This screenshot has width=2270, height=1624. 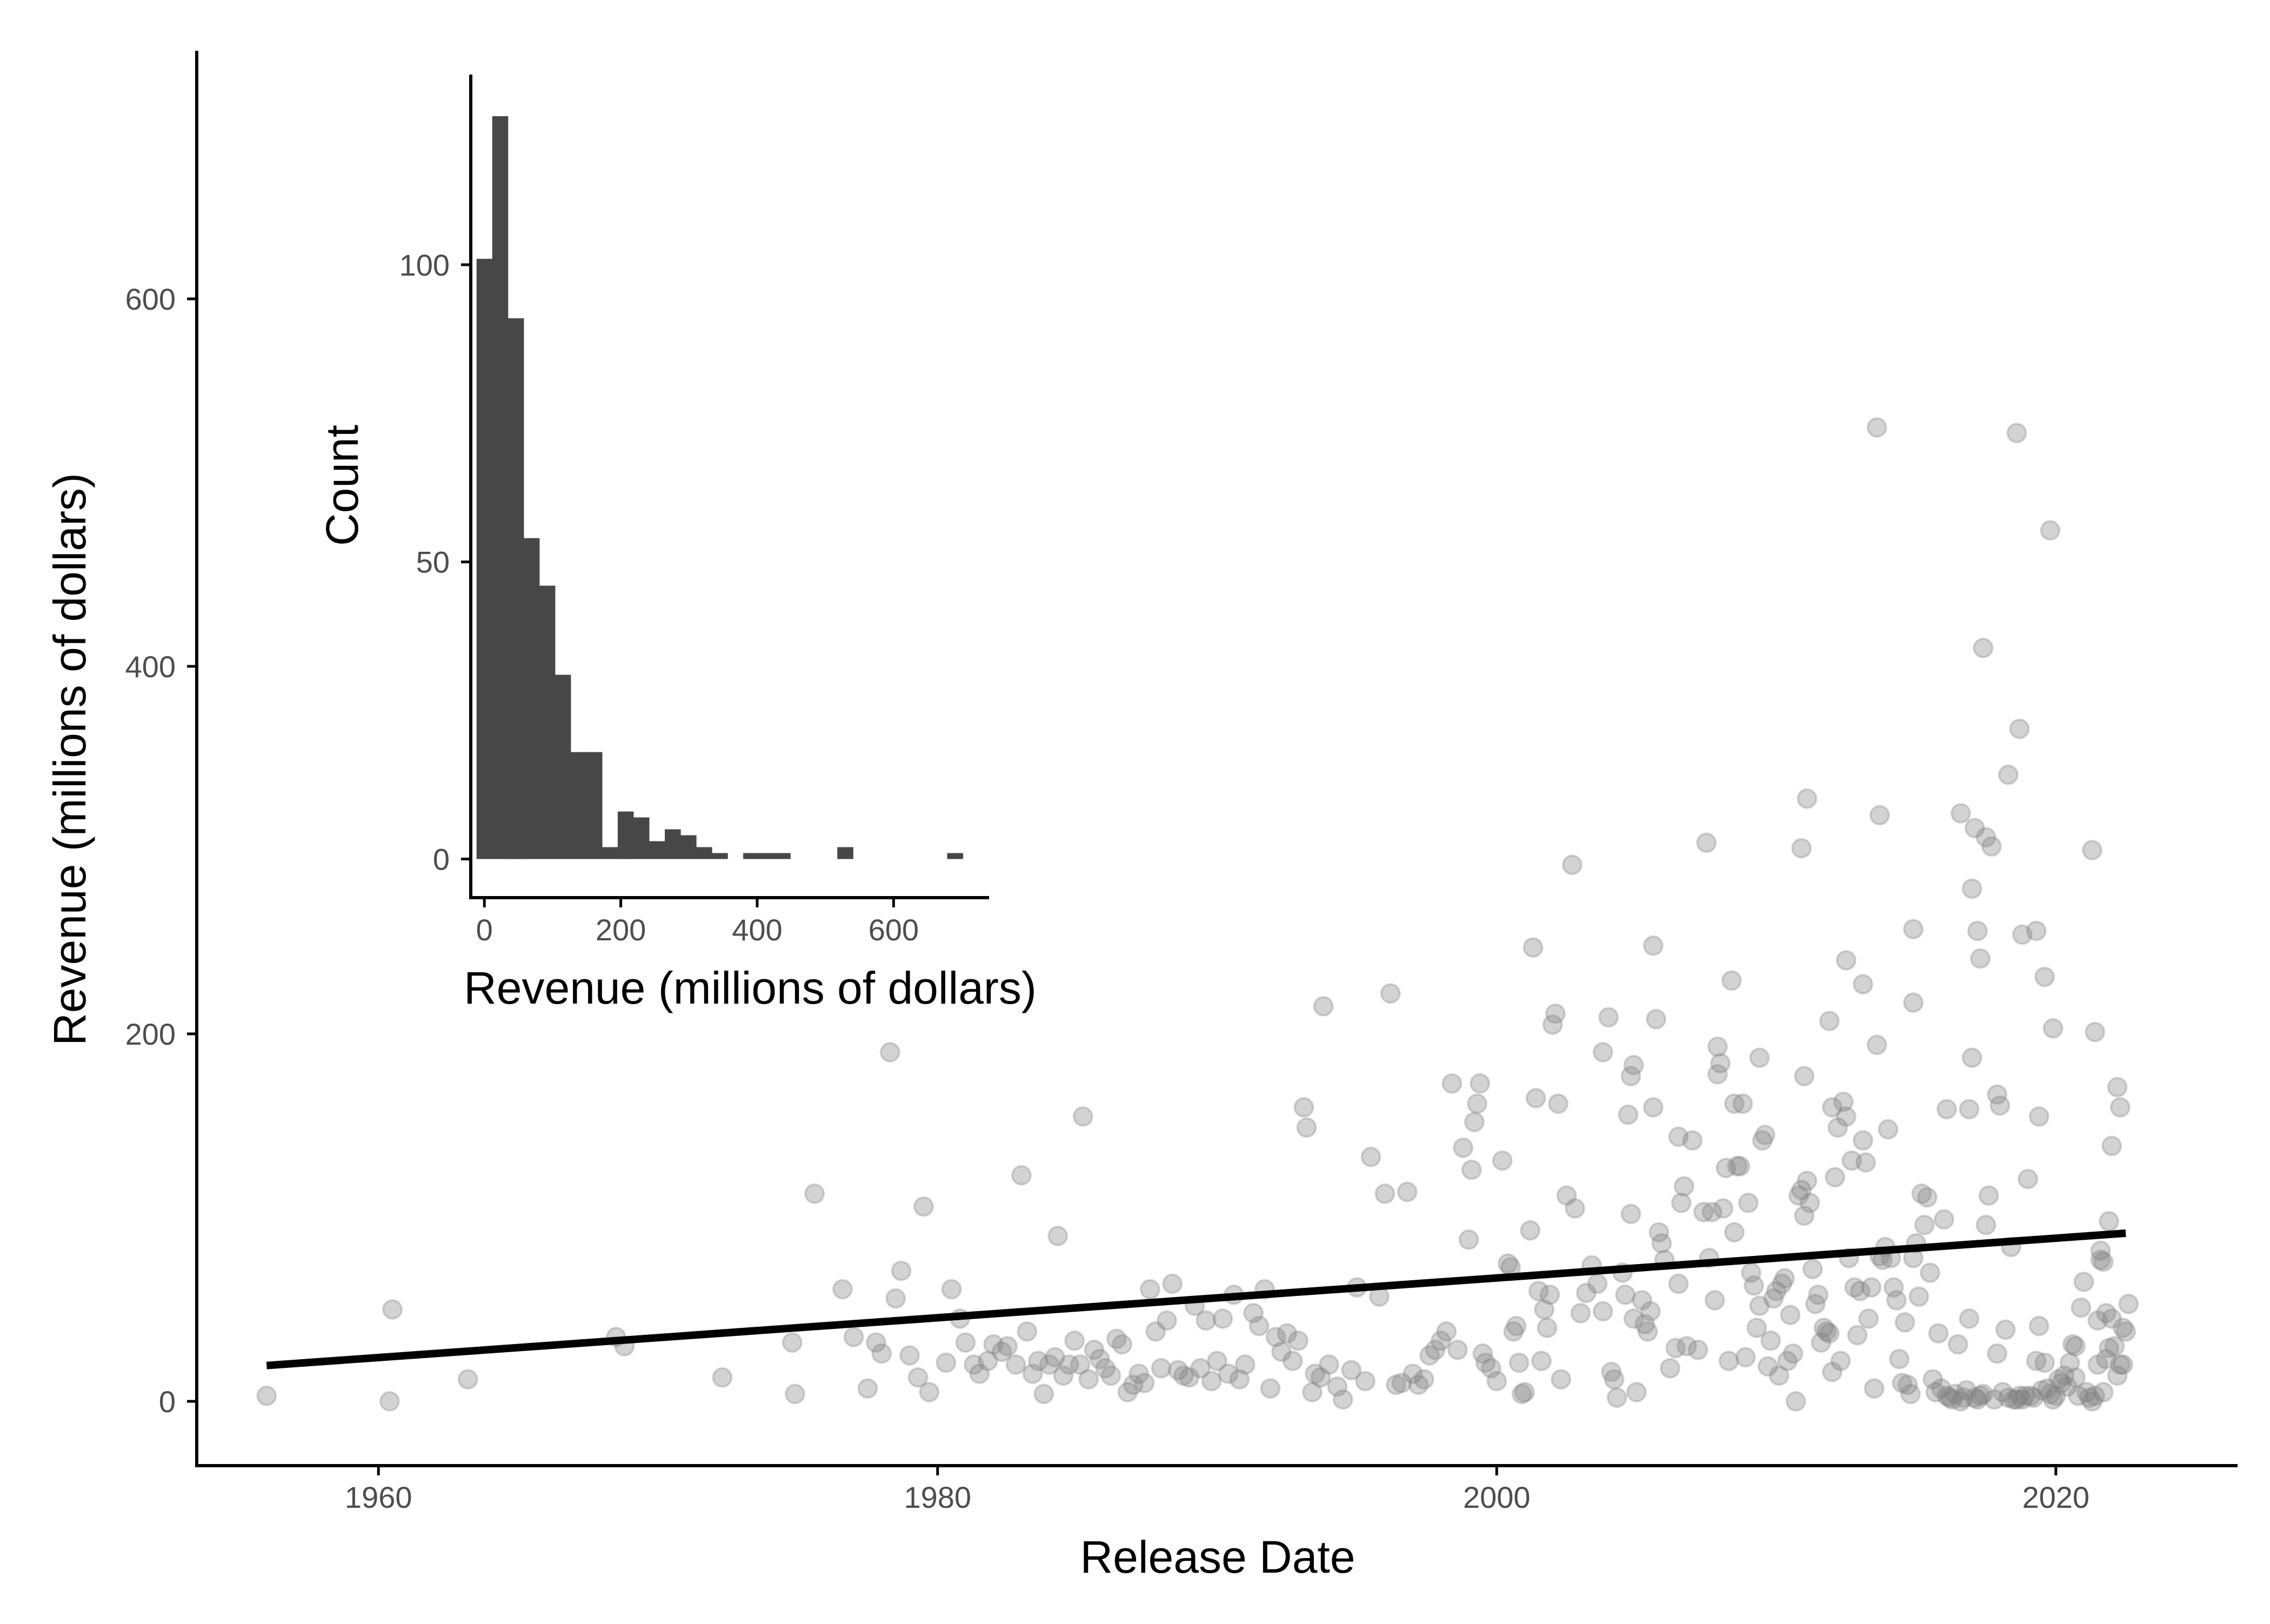 What do you see at coordinates (1196, 1299) in the screenshot?
I see `main-trend-line` at bounding box center [1196, 1299].